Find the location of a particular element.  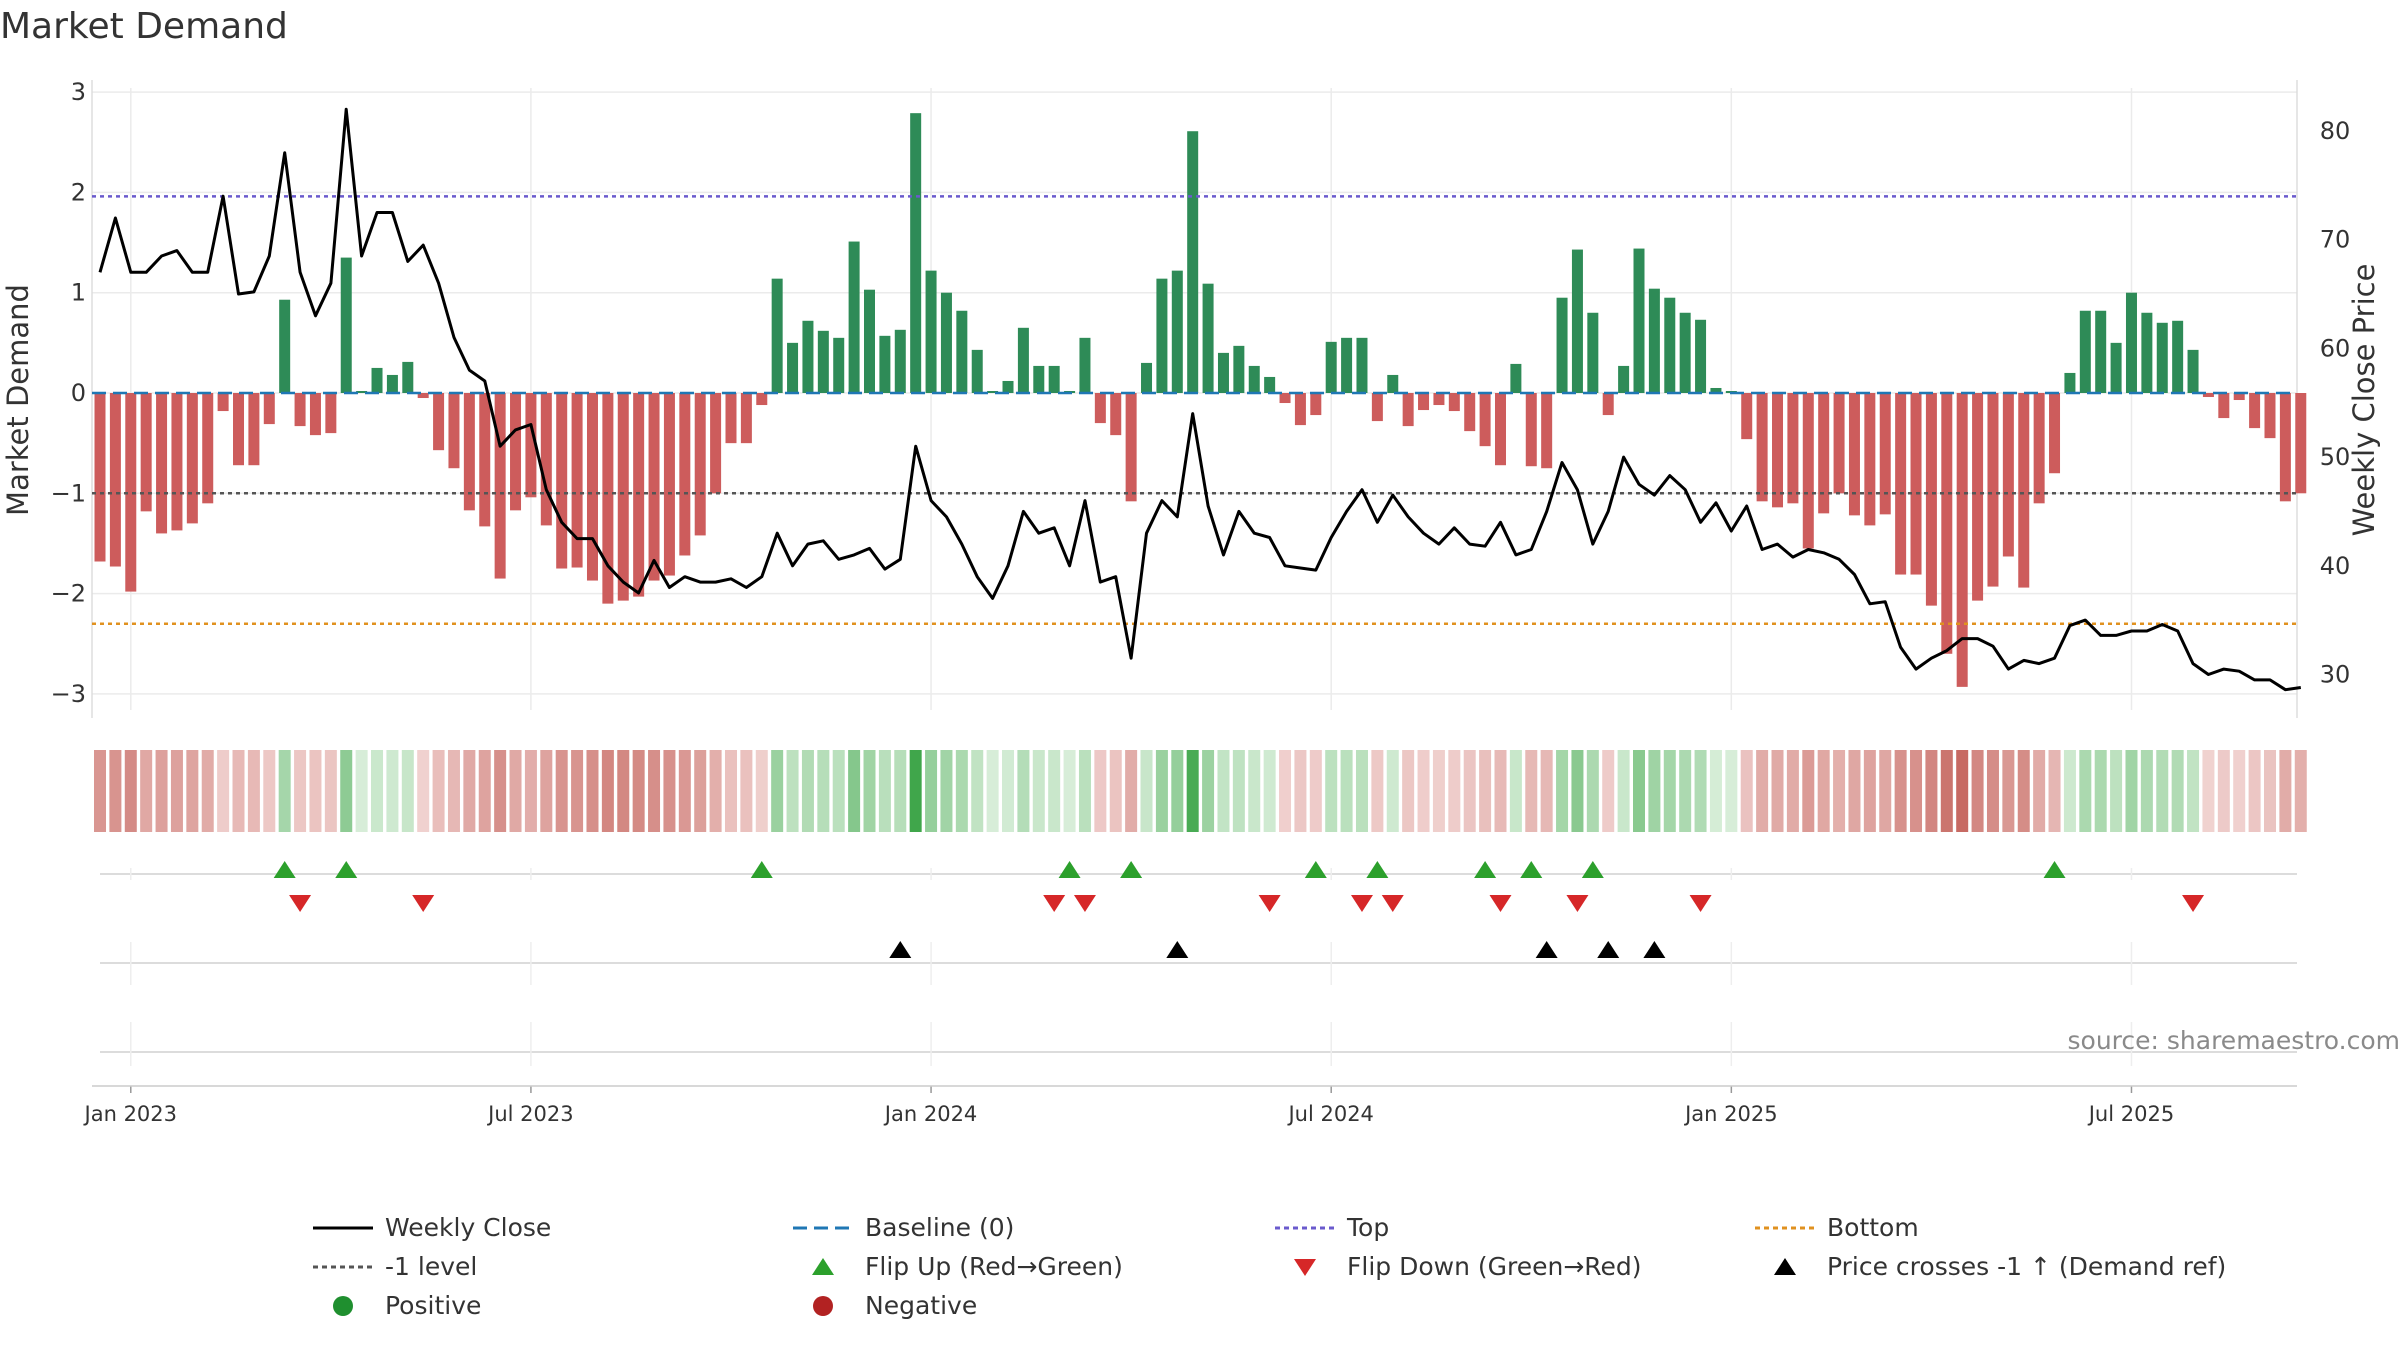

legend-item: Flip Down (Green→Red) is located at coordinates (1468, 1266).